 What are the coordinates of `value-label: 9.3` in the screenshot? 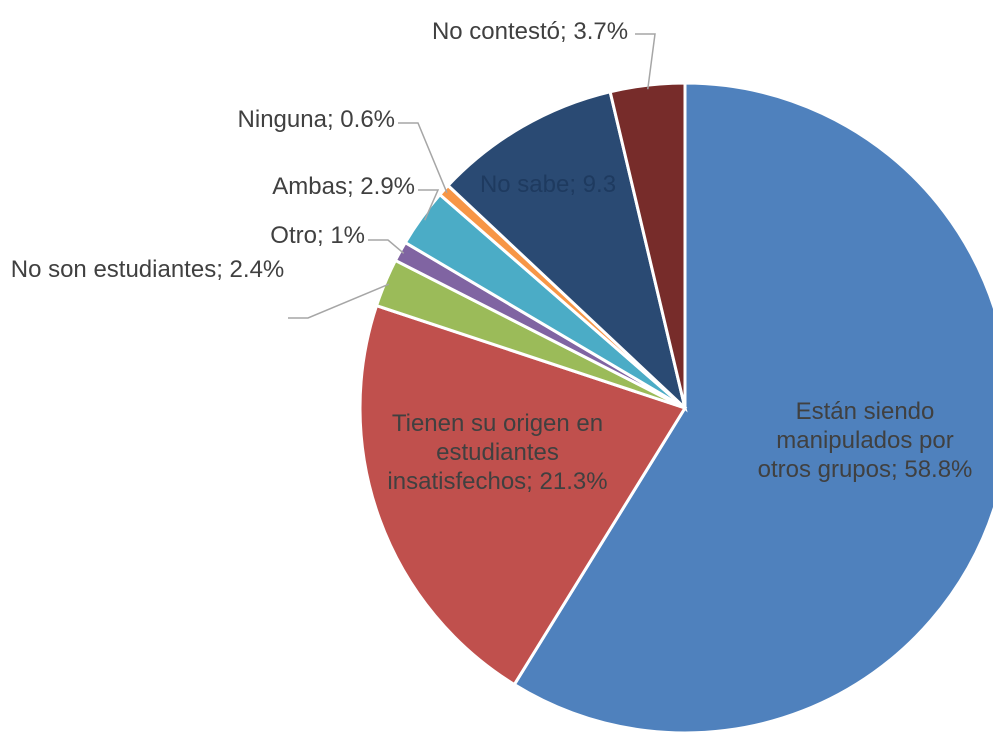 It's located at (599, 184).